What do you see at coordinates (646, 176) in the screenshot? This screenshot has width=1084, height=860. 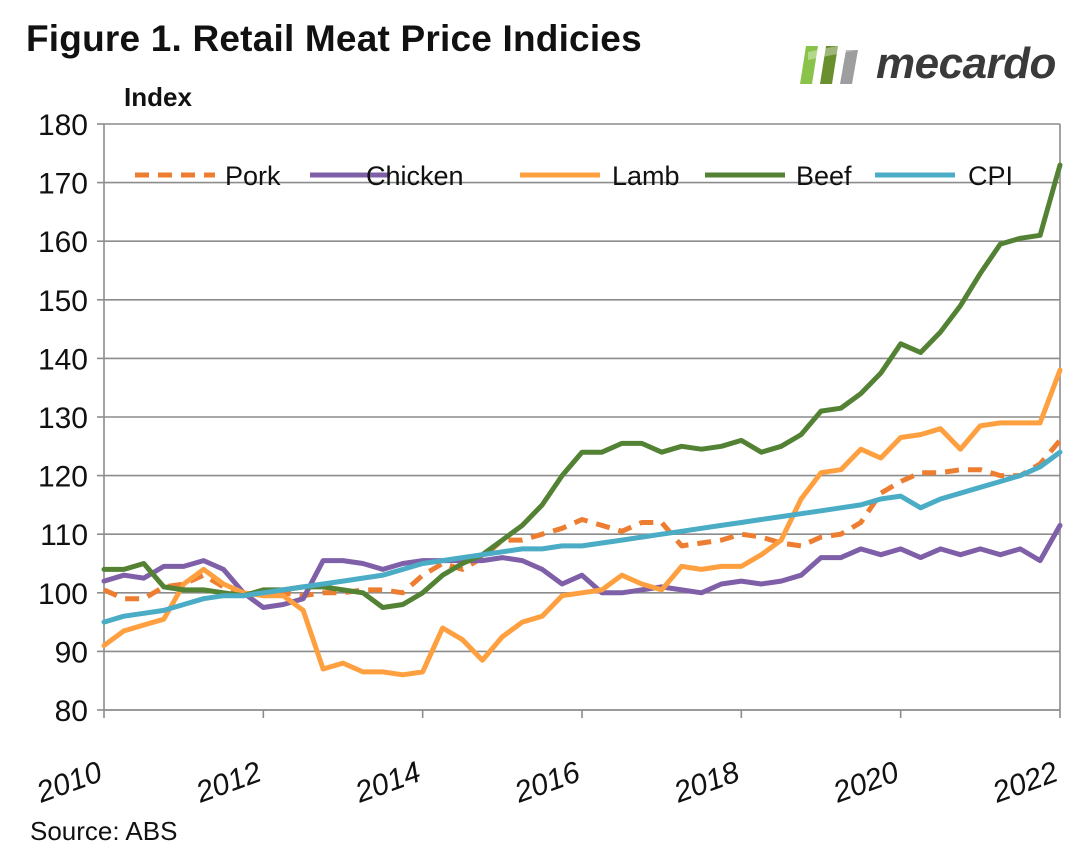 I see `legend-label-lamb: Lamb` at bounding box center [646, 176].